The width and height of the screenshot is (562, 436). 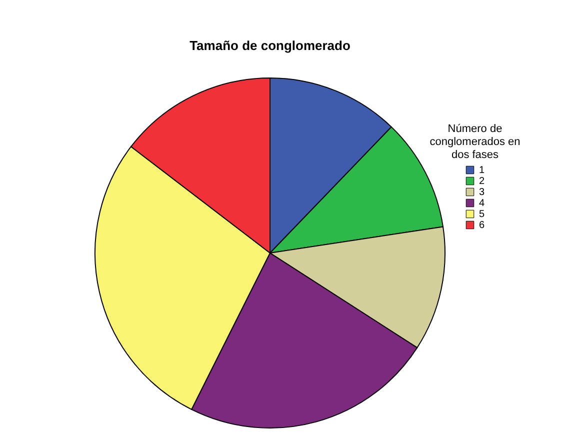 What do you see at coordinates (482, 203) in the screenshot?
I see `legend-label: 4` at bounding box center [482, 203].